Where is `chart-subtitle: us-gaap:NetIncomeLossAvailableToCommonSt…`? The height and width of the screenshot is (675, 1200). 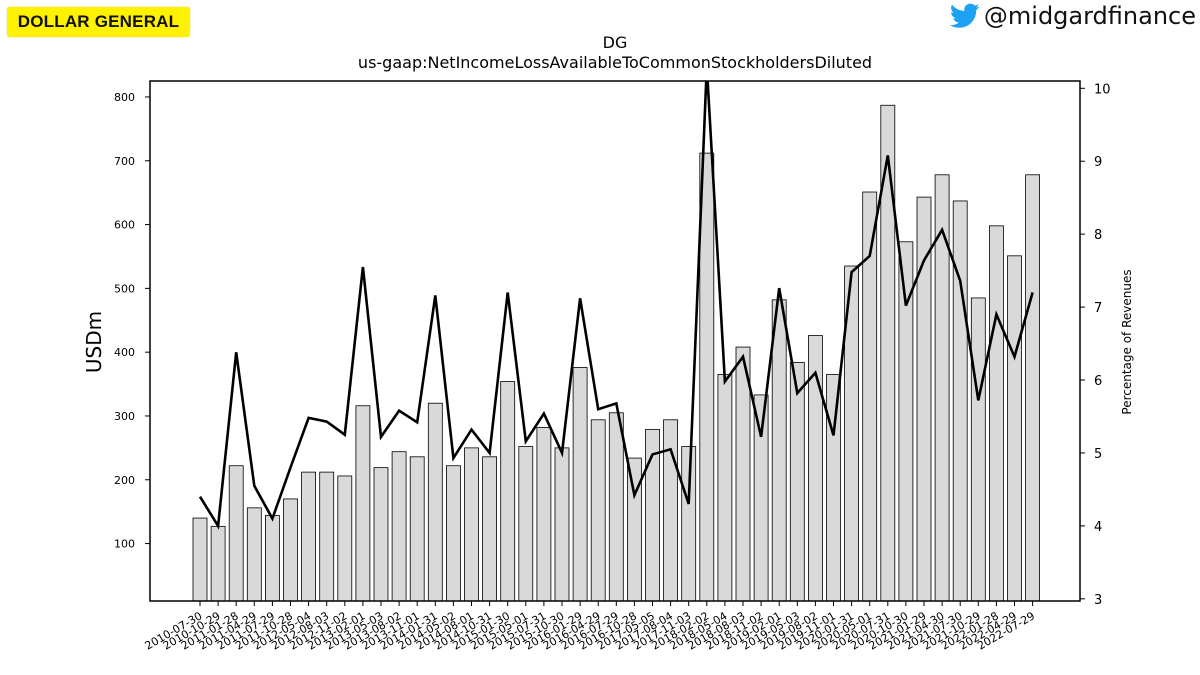
chart-subtitle: us-gaap:NetIncomeLossAvailableToCommonSt… is located at coordinates (615, 62).